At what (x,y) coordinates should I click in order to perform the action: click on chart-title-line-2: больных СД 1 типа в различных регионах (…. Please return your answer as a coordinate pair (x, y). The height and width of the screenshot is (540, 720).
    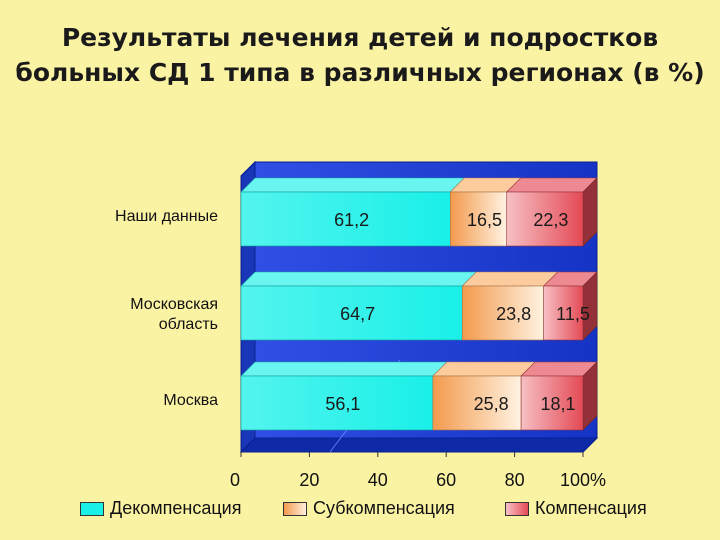
    Looking at the image, I should click on (360, 72).